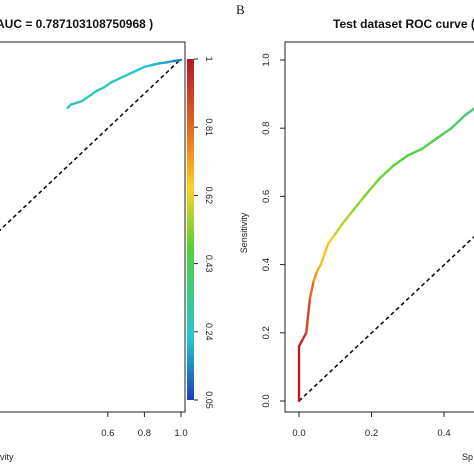 The width and height of the screenshot is (474, 474). What do you see at coordinates (266, 196) in the screenshot?
I see `right-y-tick-label: 0.6` at bounding box center [266, 196].